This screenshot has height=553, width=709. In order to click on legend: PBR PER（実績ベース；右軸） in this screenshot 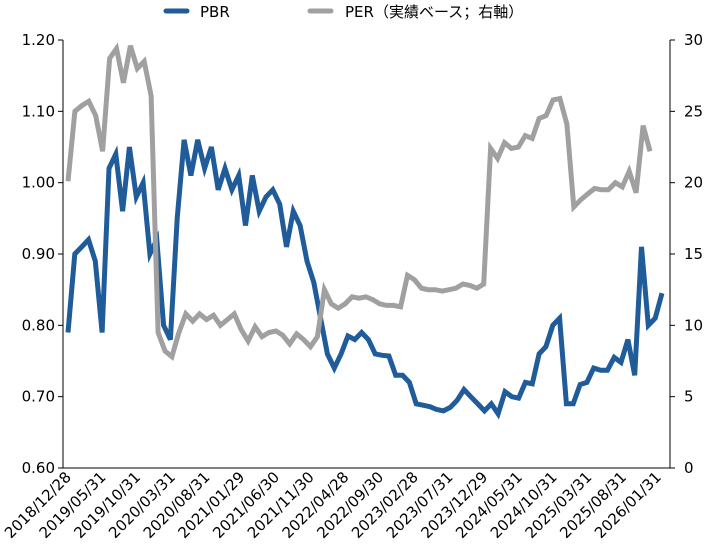, I will do `click(343, 12)`.